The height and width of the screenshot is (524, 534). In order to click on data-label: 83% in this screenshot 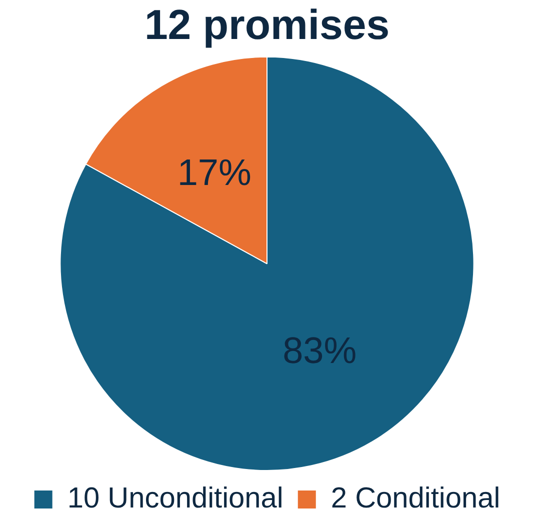, I will do `click(319, 350)`.